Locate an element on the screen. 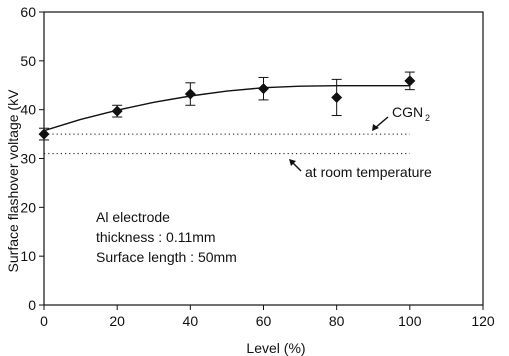  y-tick-label-5: 50 is located at coordinates (28, 61).